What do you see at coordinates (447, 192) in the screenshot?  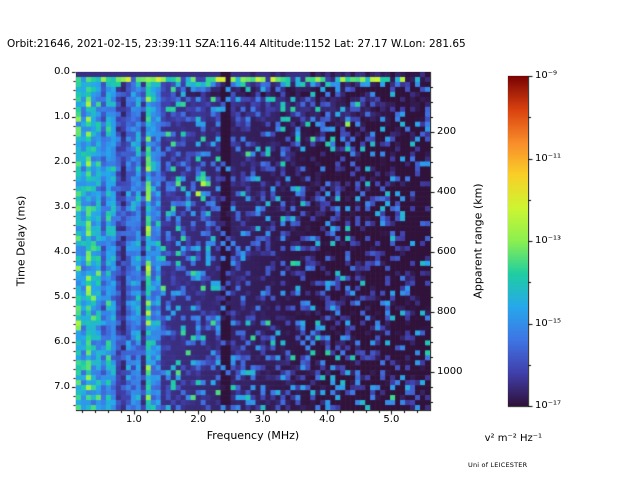 I see `y2-tick-label: 400` at bounding box center [447, 192].